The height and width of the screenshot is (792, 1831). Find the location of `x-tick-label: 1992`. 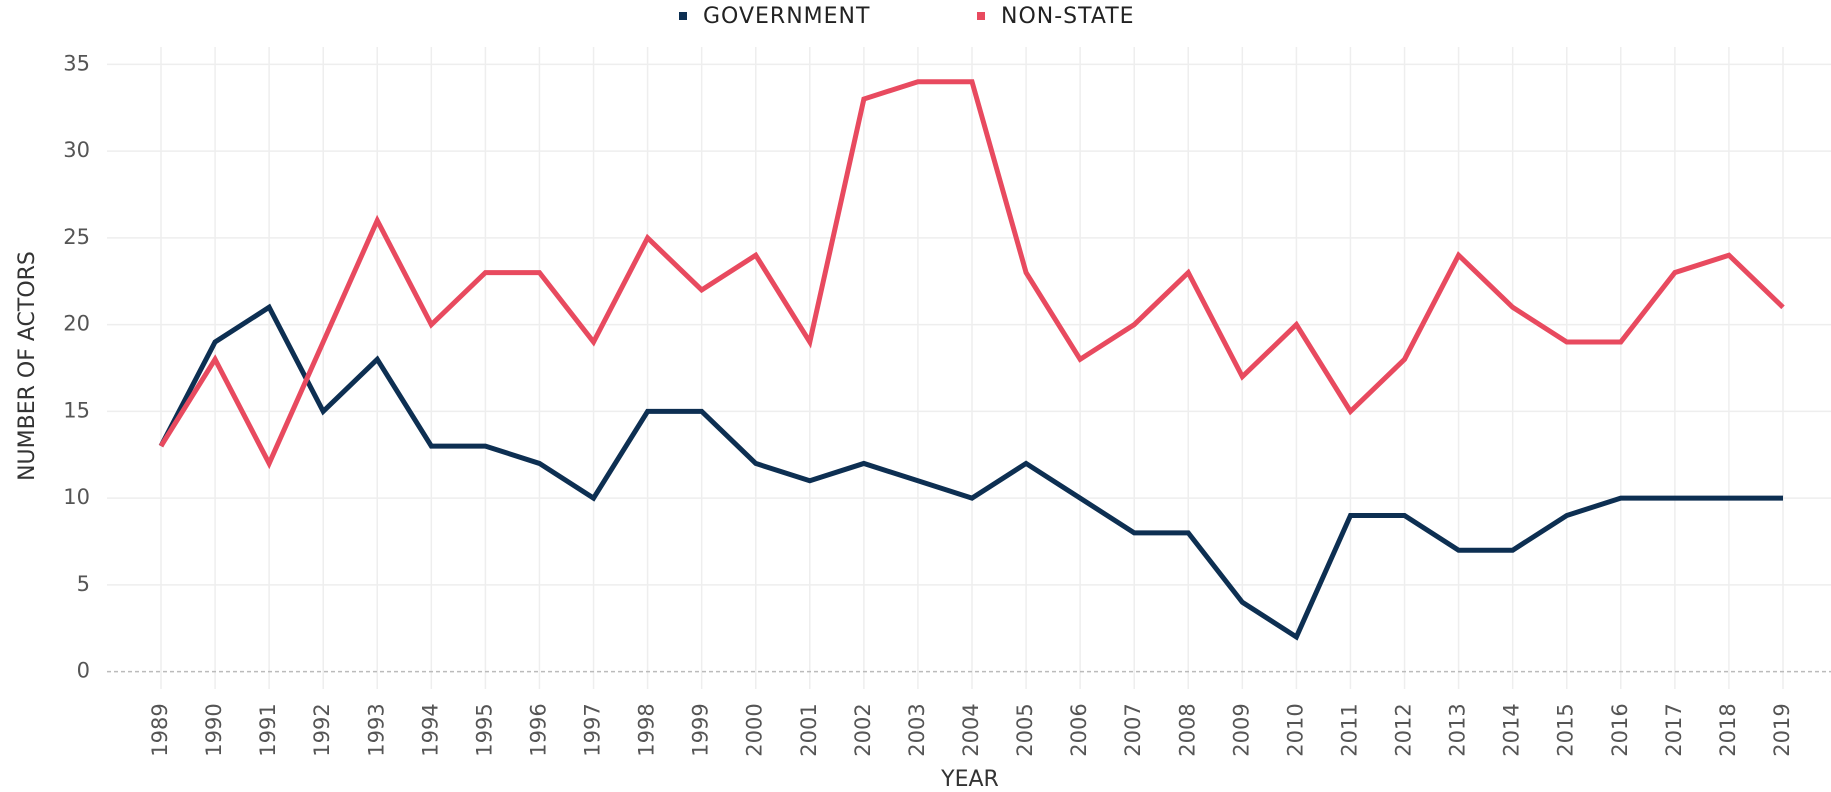

x-tick-label: 1992 is located at coordinates (322, 729).